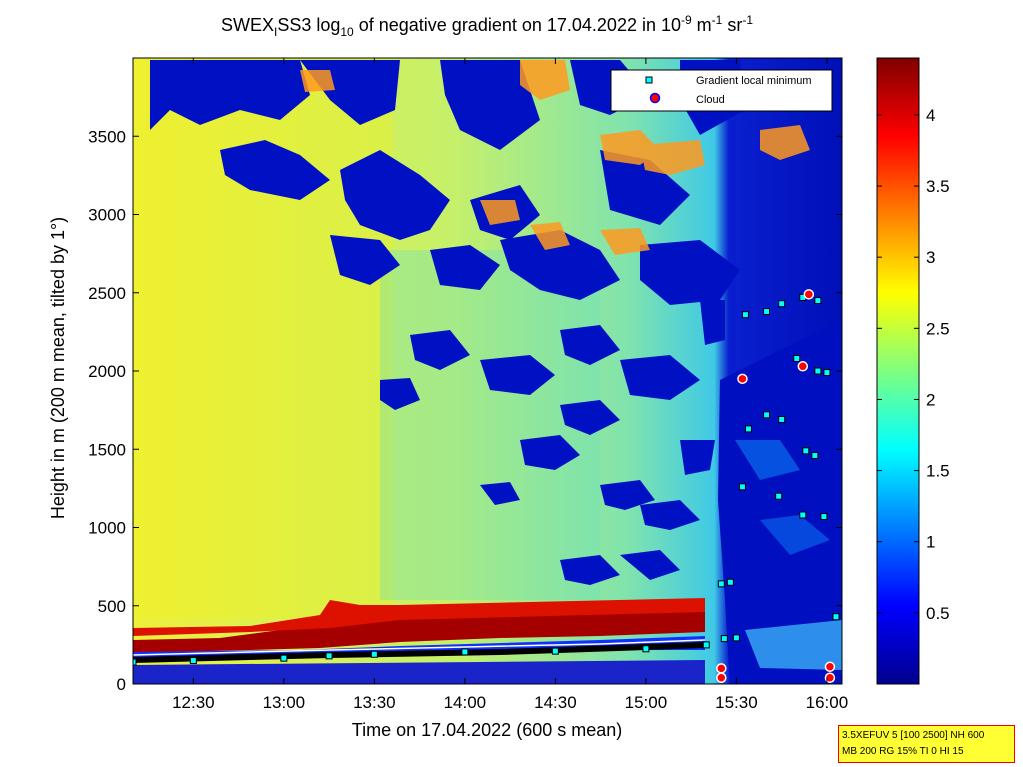 This screenshot has width=1023, height=767. I want to click on colorbar-tick-label: 2.5, so click(938, 328).